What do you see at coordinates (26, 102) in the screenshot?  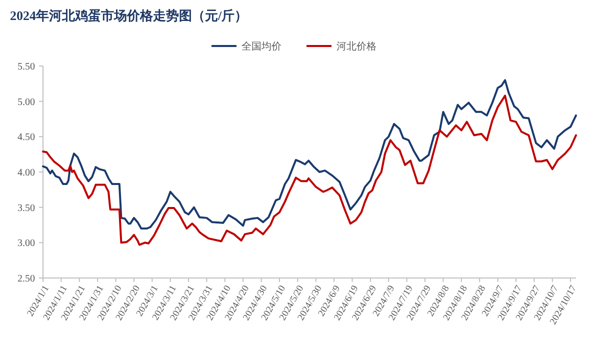 I see `y-tick-label: 5.00` at bounding box center [26, 102].